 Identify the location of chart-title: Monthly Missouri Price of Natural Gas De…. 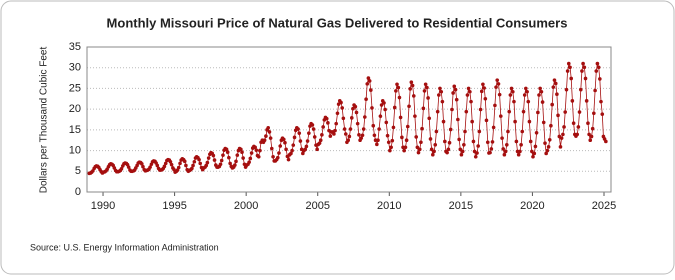
(337, 22).